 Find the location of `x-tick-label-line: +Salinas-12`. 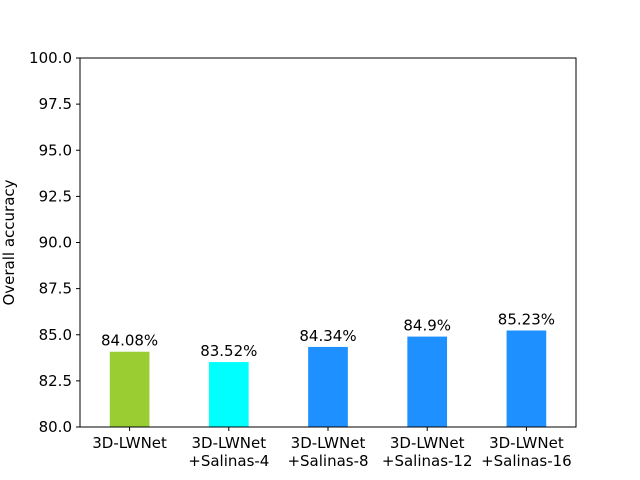

x-tick-label-line: +Salinas-12 is located at coordinates (427, 461).